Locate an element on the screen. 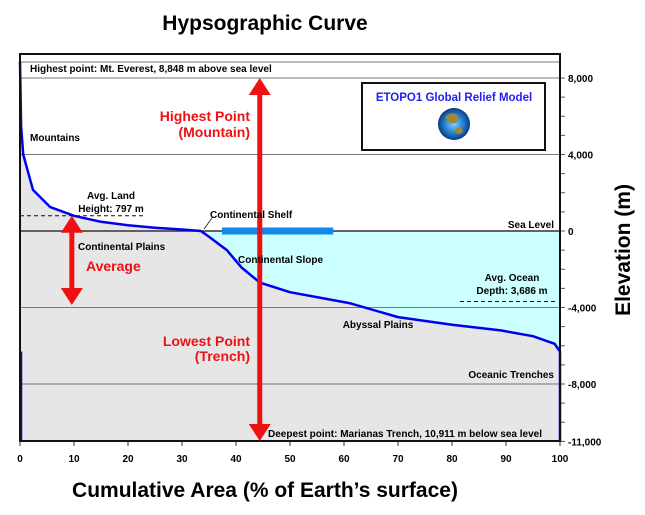  x-tick-label: 100 is located at coordinates (560, 459).